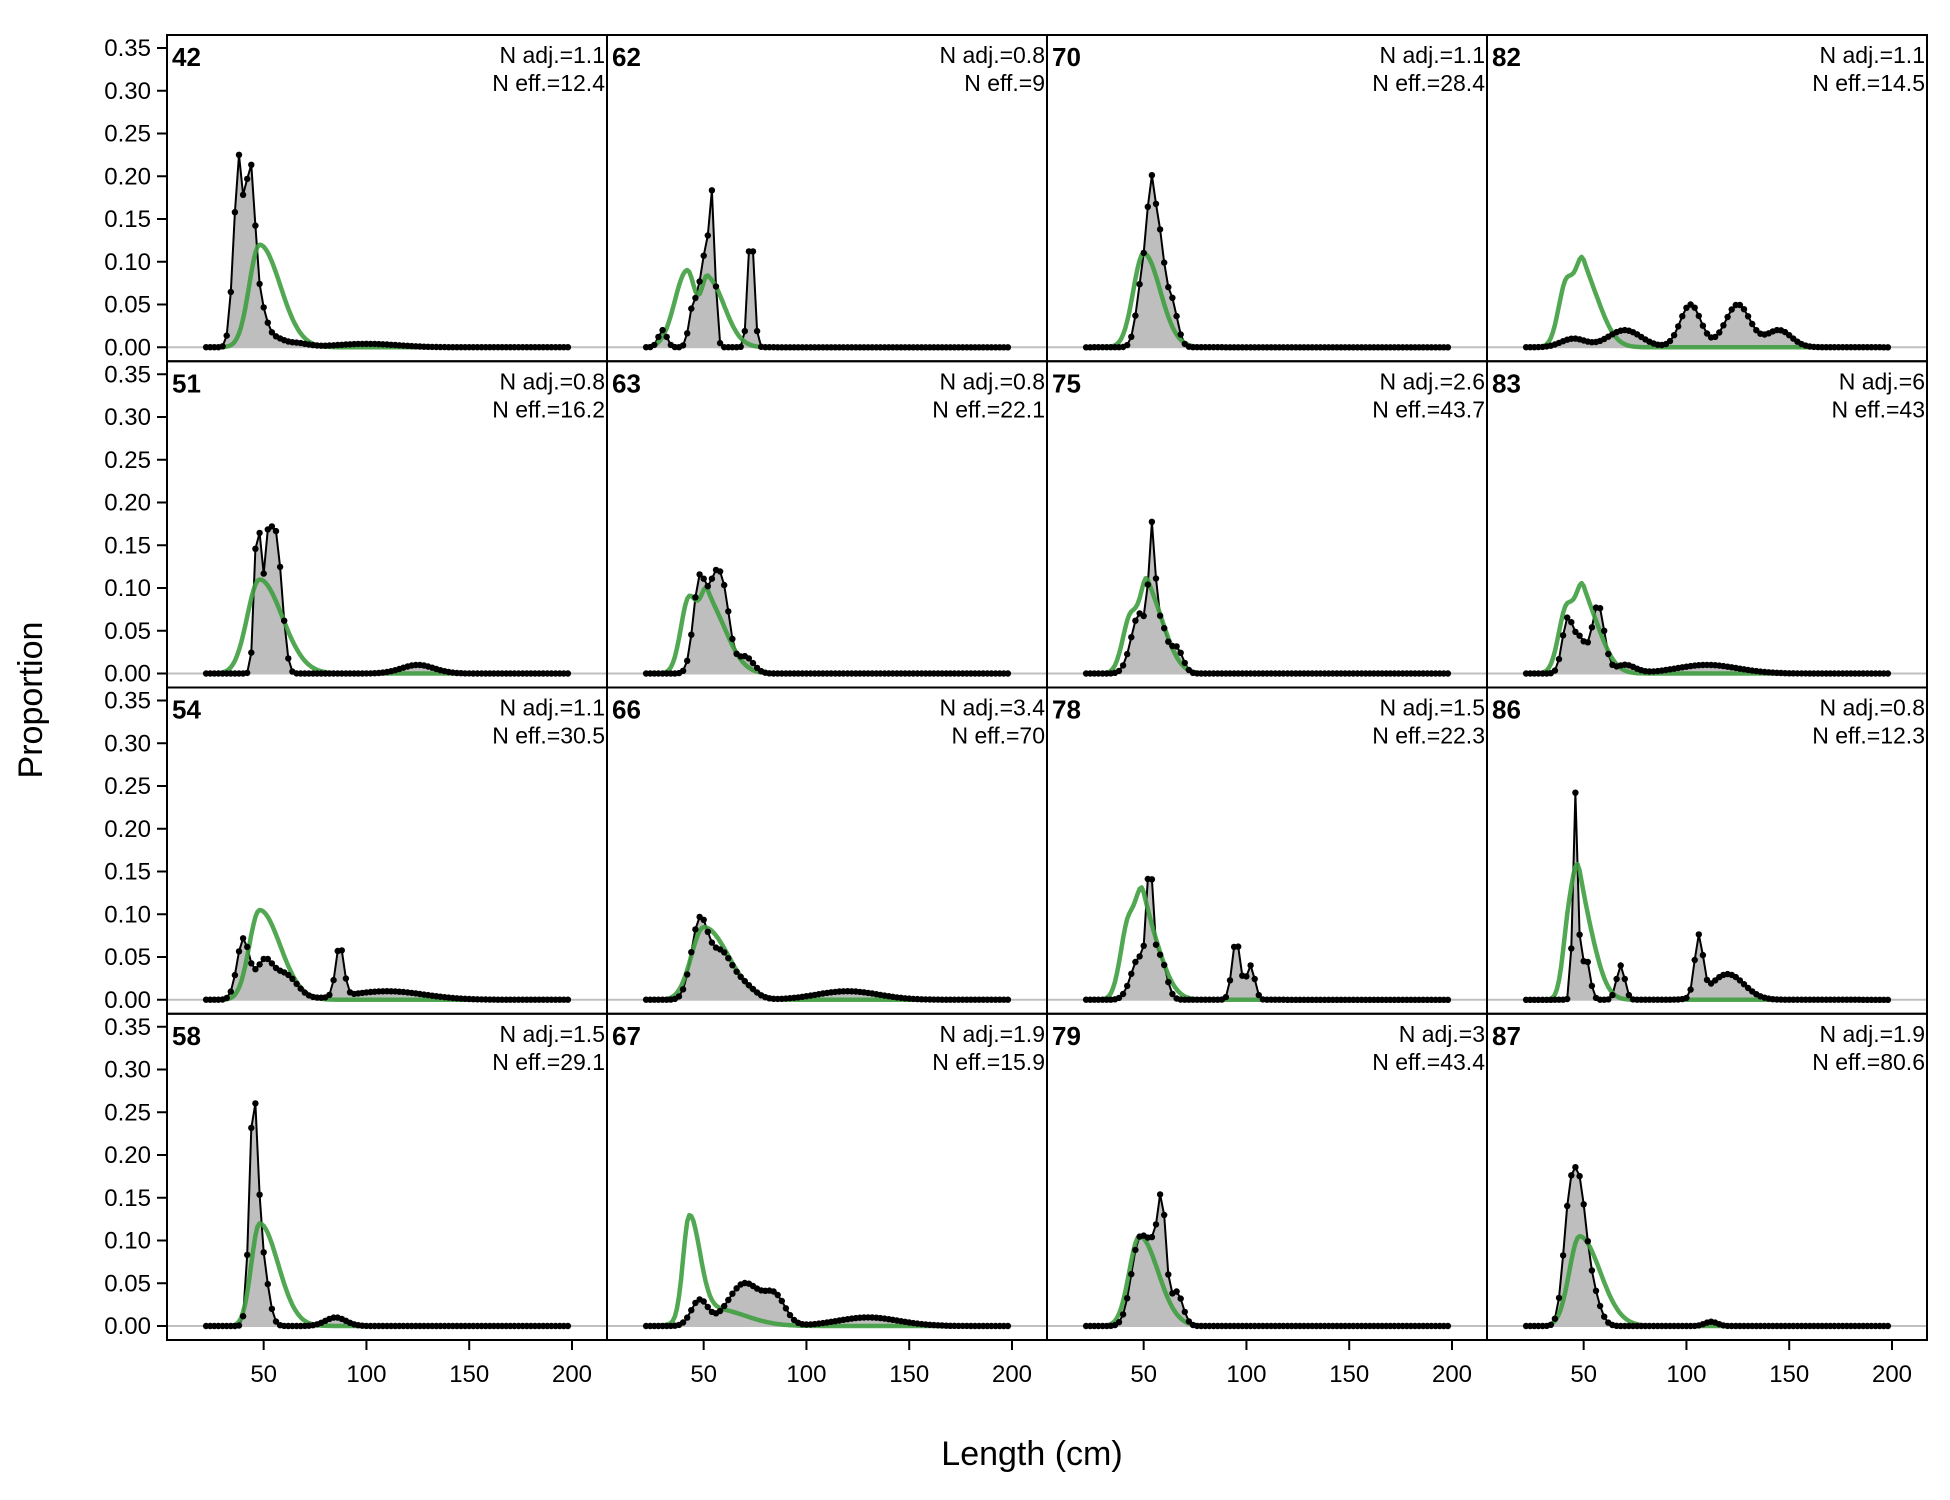  What do you see at coordinates (1267, 1176) in the screenshot?
I see `panel-79: 79 N adj.=3N eff.=43.4` at bounding box center [1267, 1176].